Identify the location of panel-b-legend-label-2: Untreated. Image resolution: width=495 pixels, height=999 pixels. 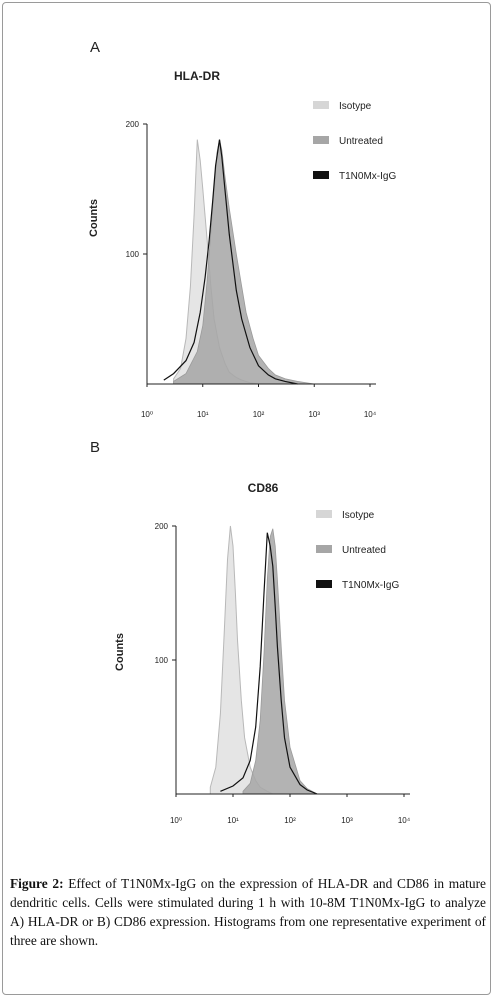
(364, 550).